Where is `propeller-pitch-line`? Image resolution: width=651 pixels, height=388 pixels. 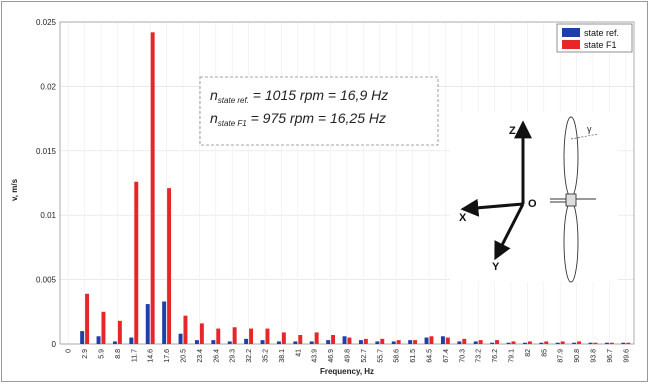 propeller-pitch-line is located at coordinates (584, 136).